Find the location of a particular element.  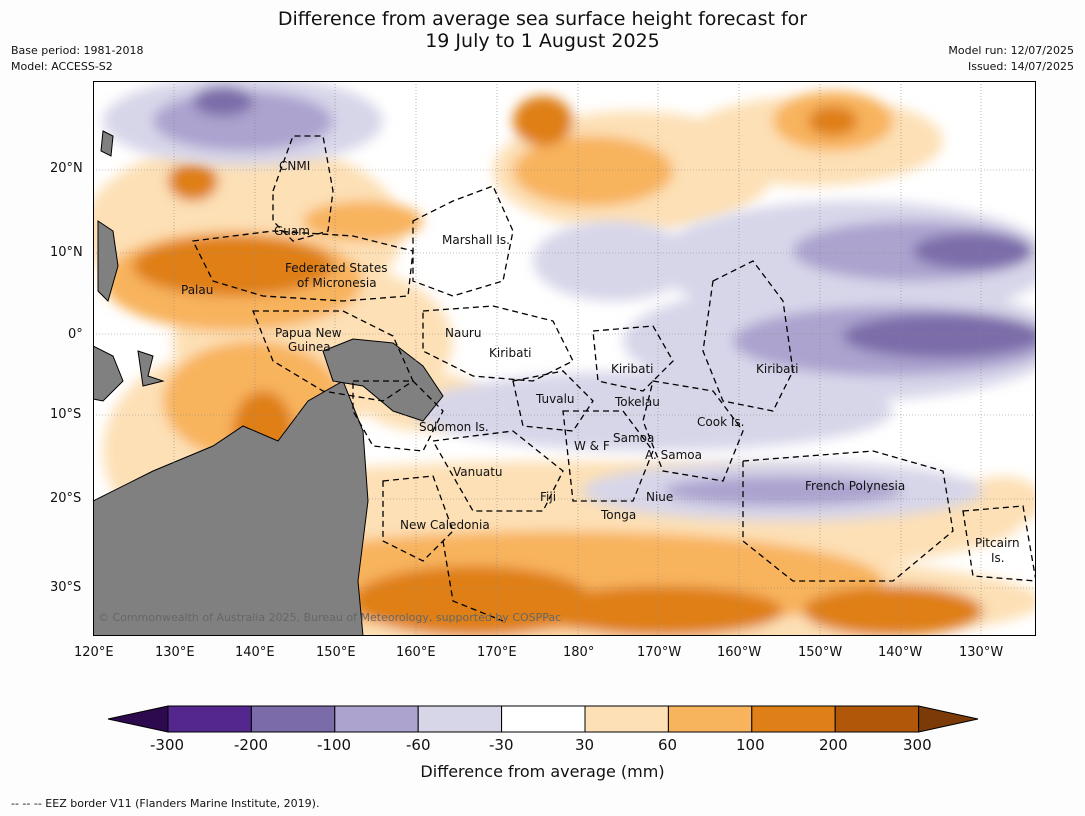

label-fsm-2: of Micronesia is located at coordinates (337, 283).